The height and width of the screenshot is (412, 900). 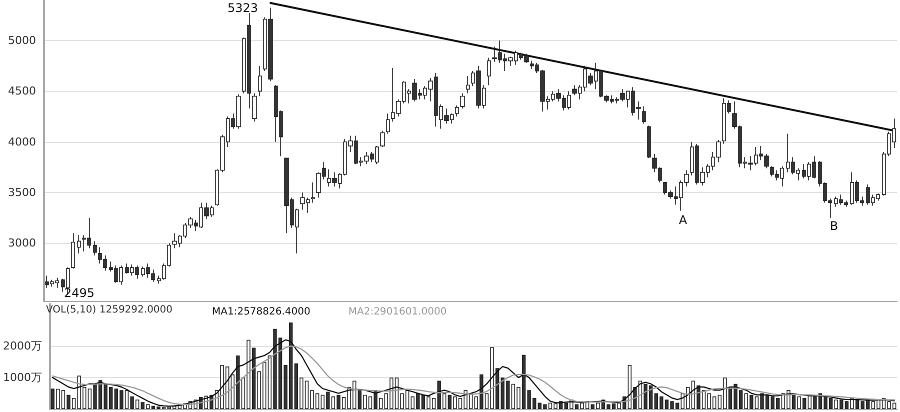 What do you see at coordinates (22, 377) in the screenshot?
I see `y-tick-label: 1000万` at bounding box center [22, 377].